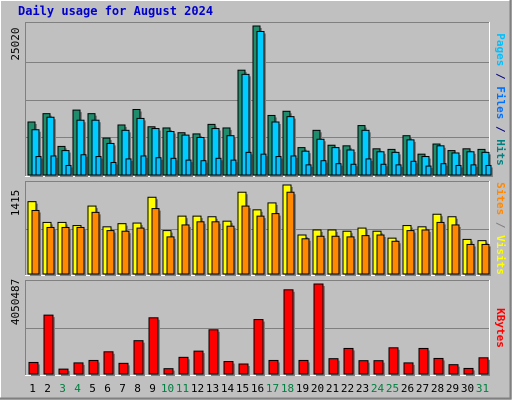 The width and height of the screenshot is (512, 400). Describe the element at coordinates (500, 152) in the screenshot. I see `y-axis-label-part: Hits` at that location.